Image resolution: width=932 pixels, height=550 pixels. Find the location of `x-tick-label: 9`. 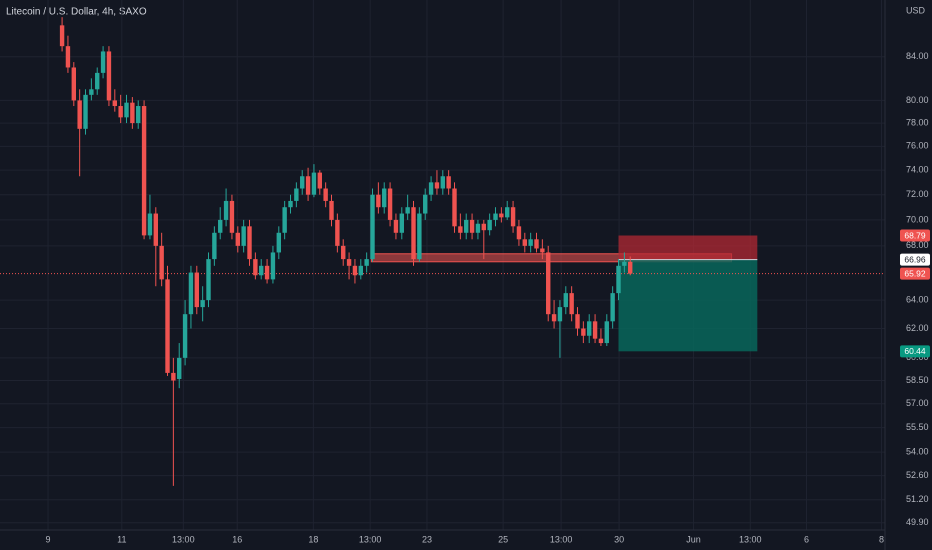

x-tick-label: 9 is located at coordinates (48, 539).